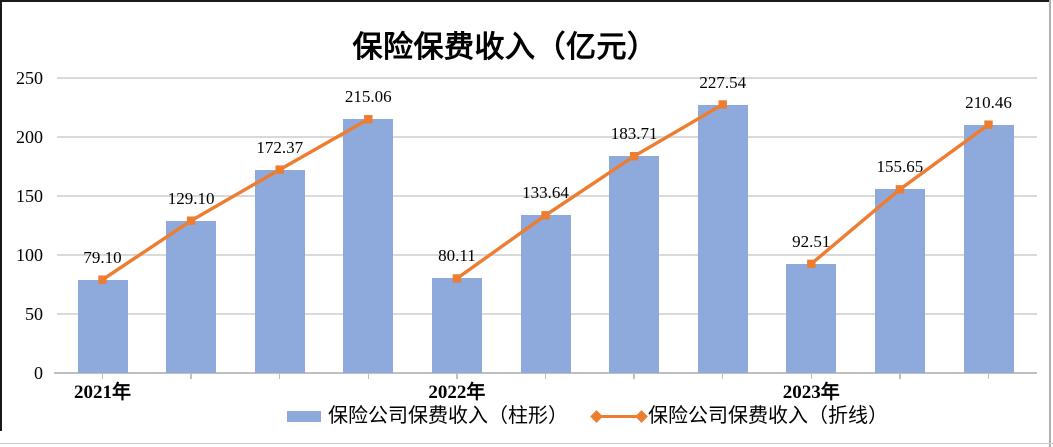 This screenshot has width=1053, height=447. I want to click on data-label: 92.51, so click(811, 241).